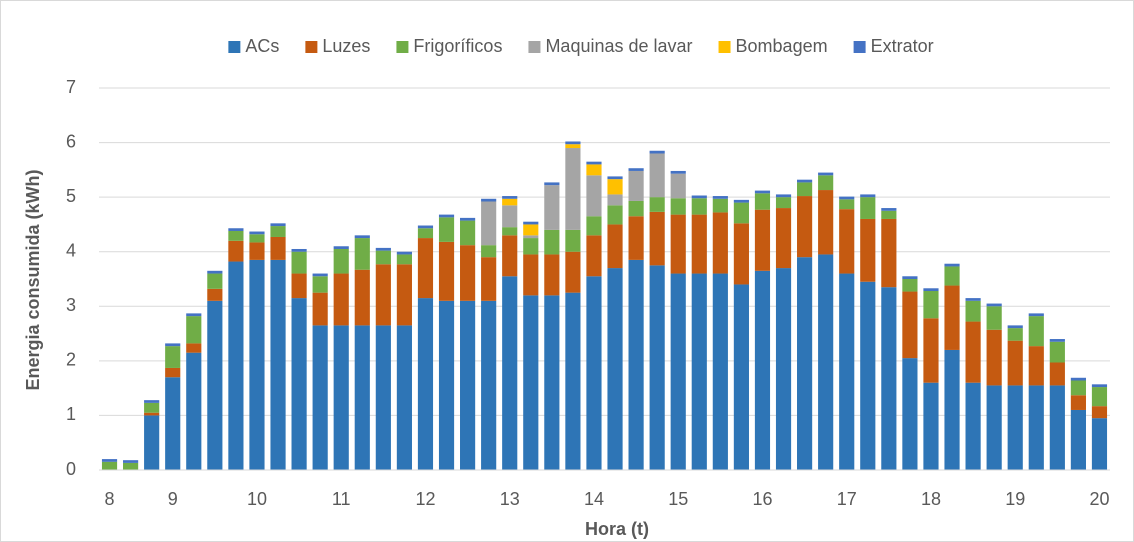  Describe the element at coordinates (71, 141) in the screenshot. I see `y-tick-label: 6` at that location.